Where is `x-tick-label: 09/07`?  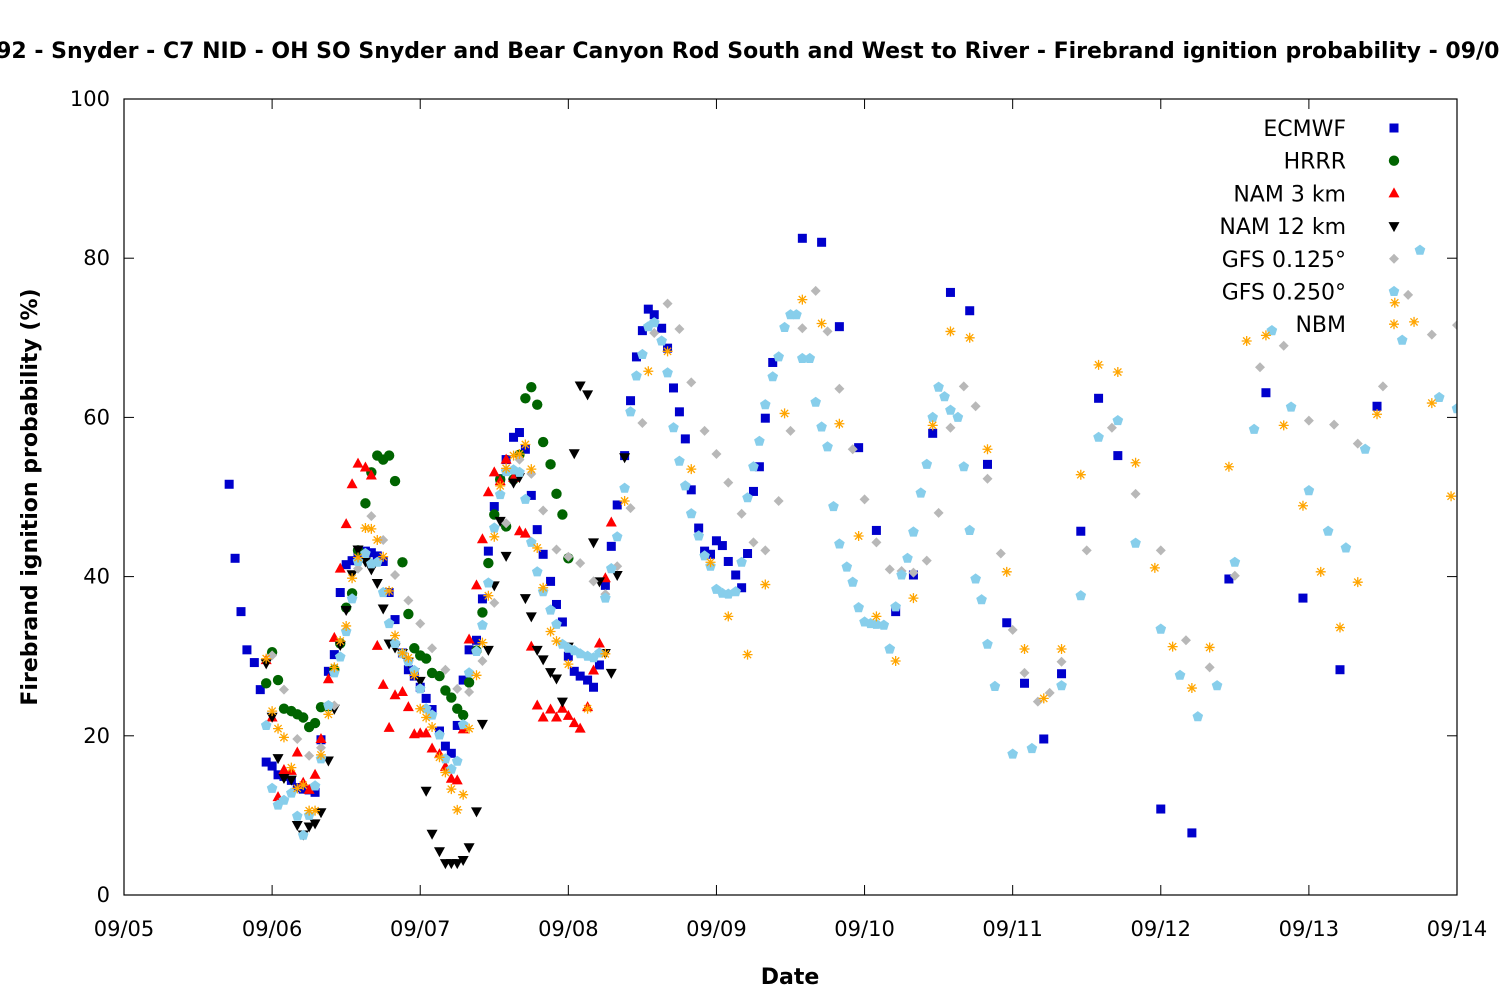
x-tick-label: 09/07 is located at coordinates (420, 929).